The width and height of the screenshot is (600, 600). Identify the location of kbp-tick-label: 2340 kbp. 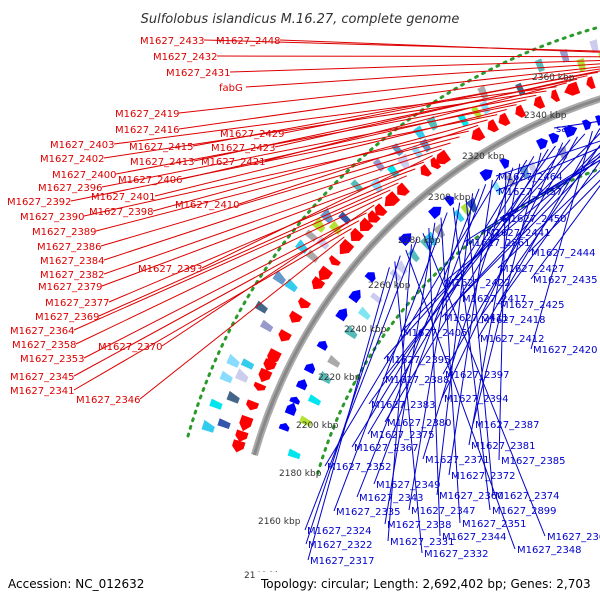
(545, 116).